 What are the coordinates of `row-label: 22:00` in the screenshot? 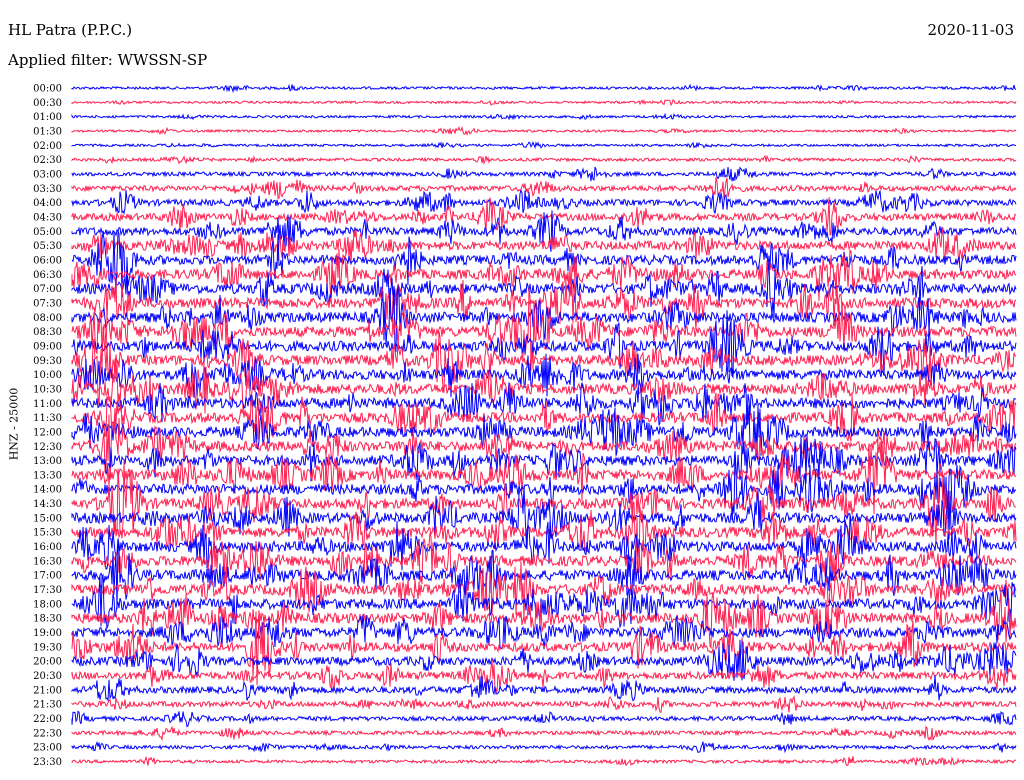 It's located at (47, 719).